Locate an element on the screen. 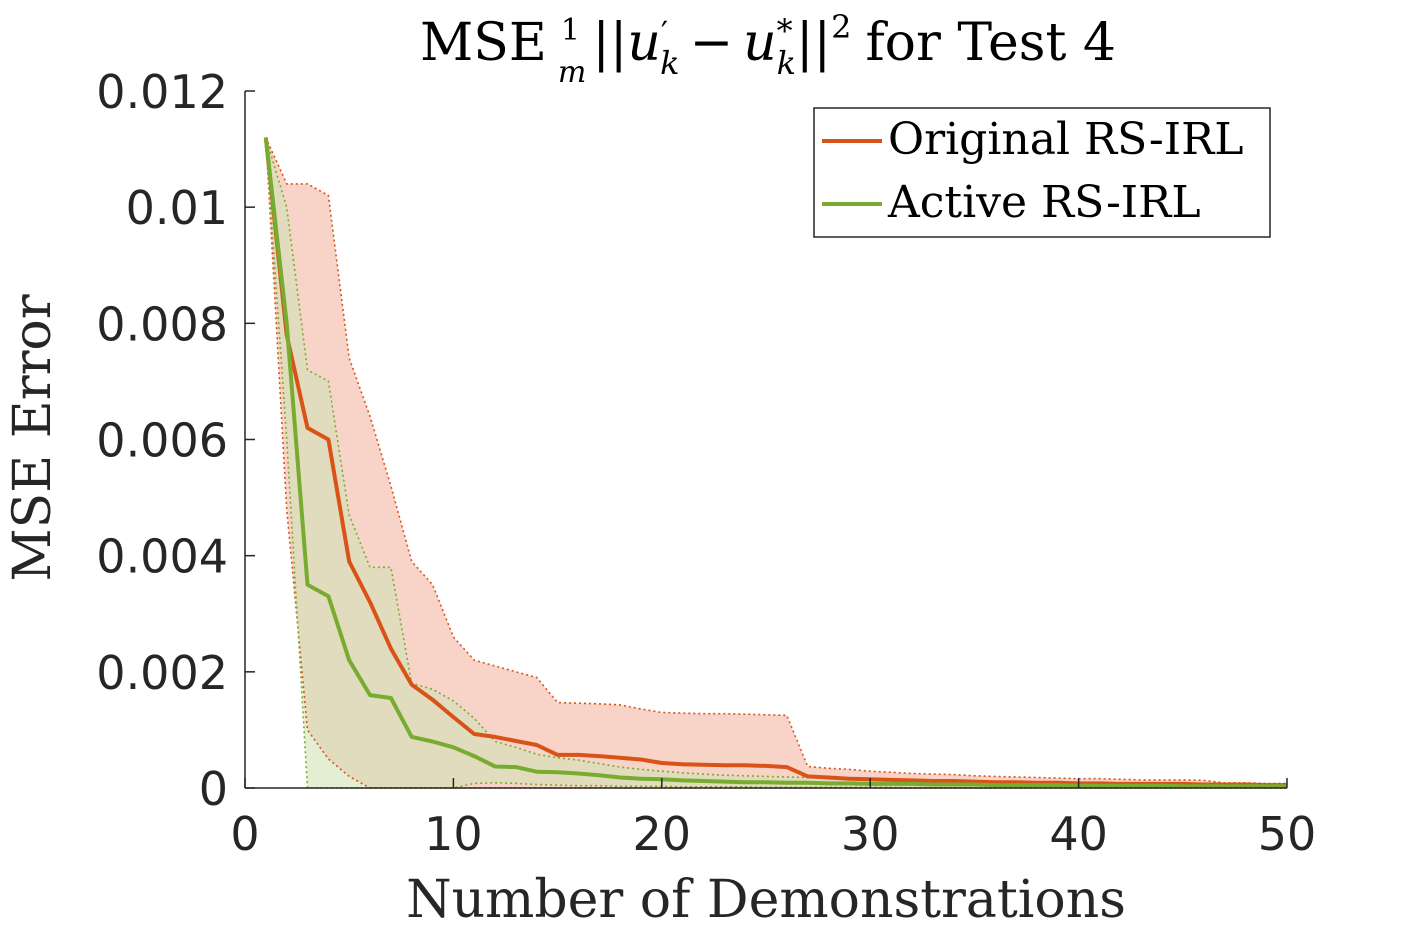 The width and height of the screenshot is (1422, 941). x-tick-label: 40 is located at coordinates (1078, 834).